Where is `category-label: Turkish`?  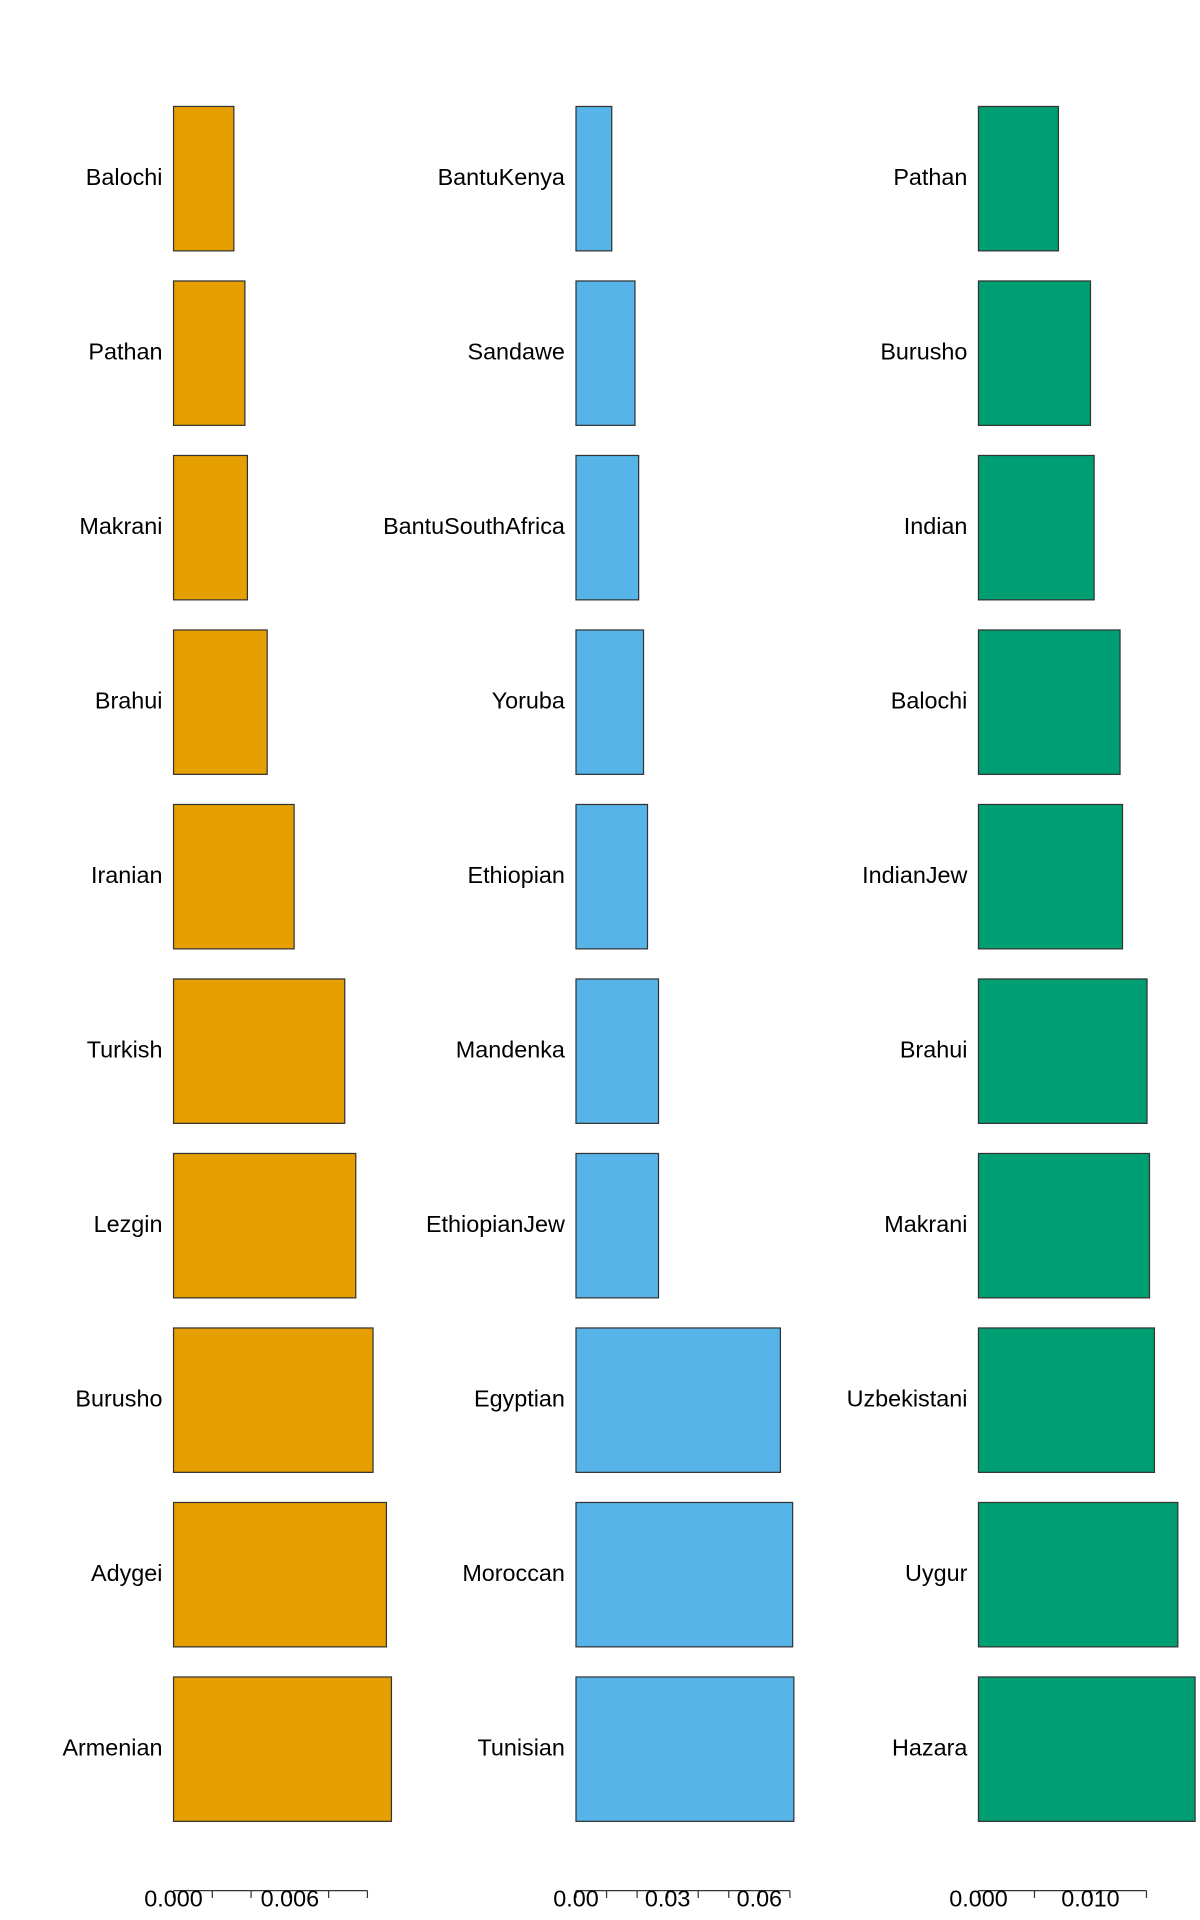
category-label: Turkish is located at coordinates (125, 1049).